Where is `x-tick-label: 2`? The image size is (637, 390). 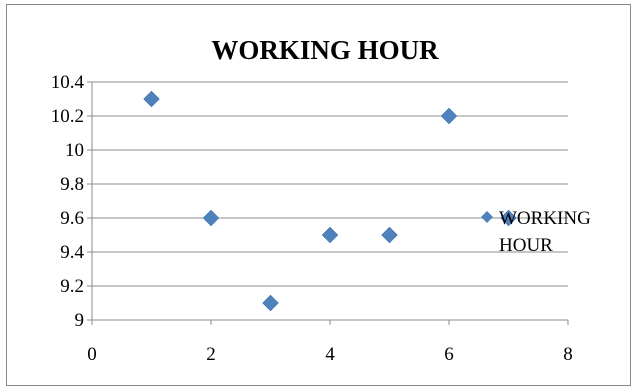 x-tick-label: 2 is located at coordinates (211, 354).